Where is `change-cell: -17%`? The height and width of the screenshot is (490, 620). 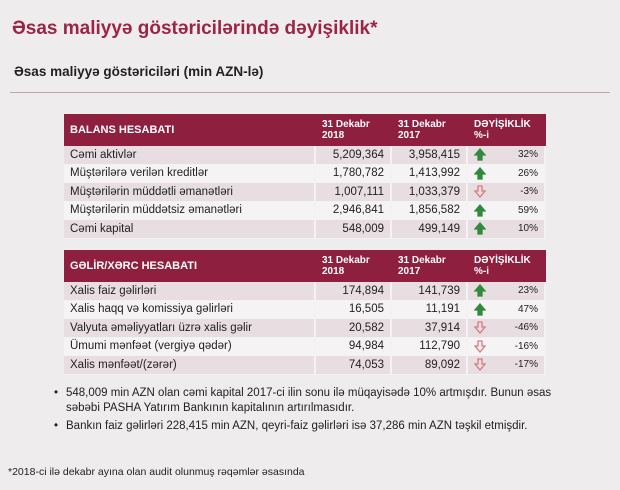
change-cell: -17% is located at coordinates (507, 365).